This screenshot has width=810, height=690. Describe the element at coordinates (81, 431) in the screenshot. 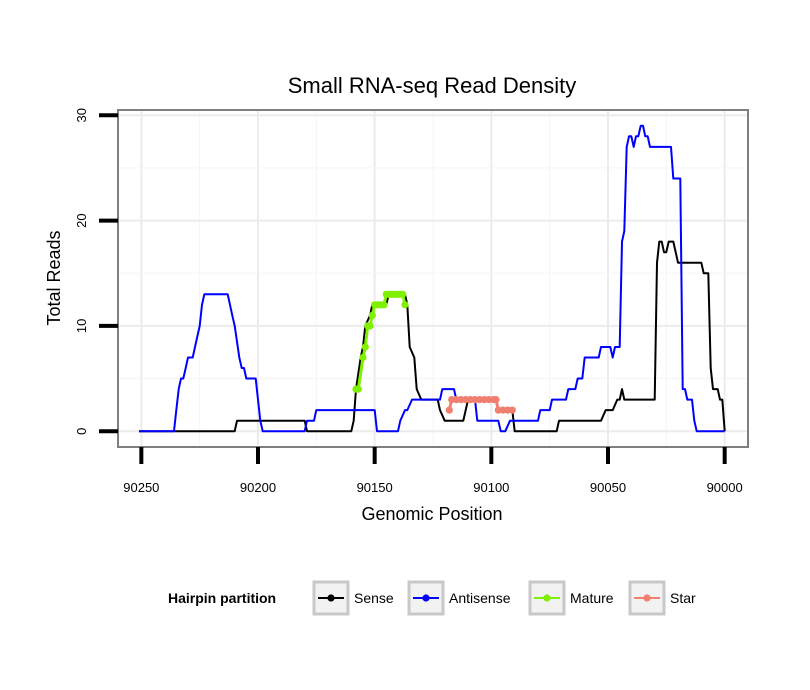

I see `y-tick-label: 0` at that location.